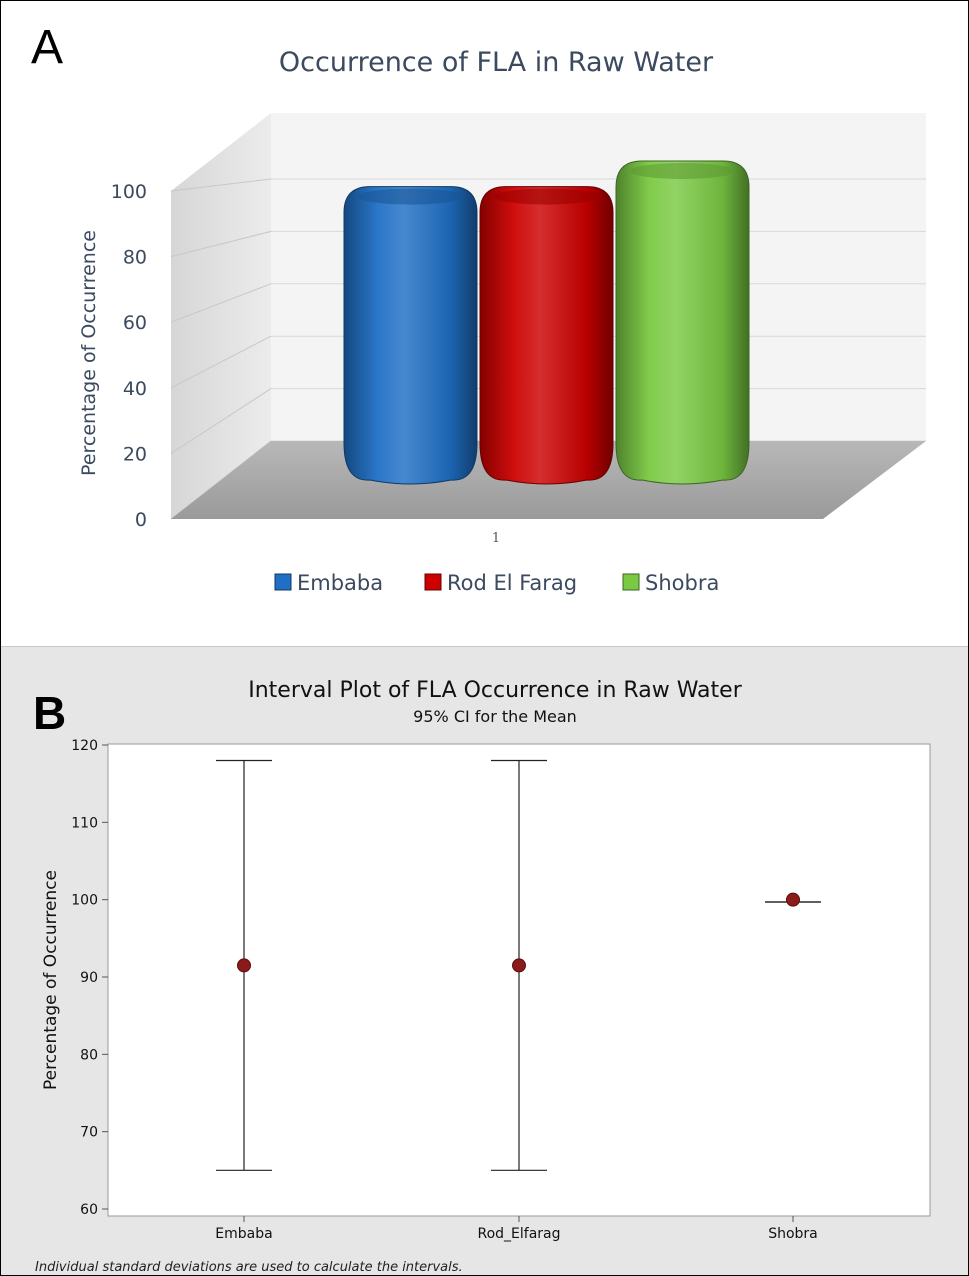  I want to click on chart-b-x-tick-label: Embaba, so click(243, 1234).